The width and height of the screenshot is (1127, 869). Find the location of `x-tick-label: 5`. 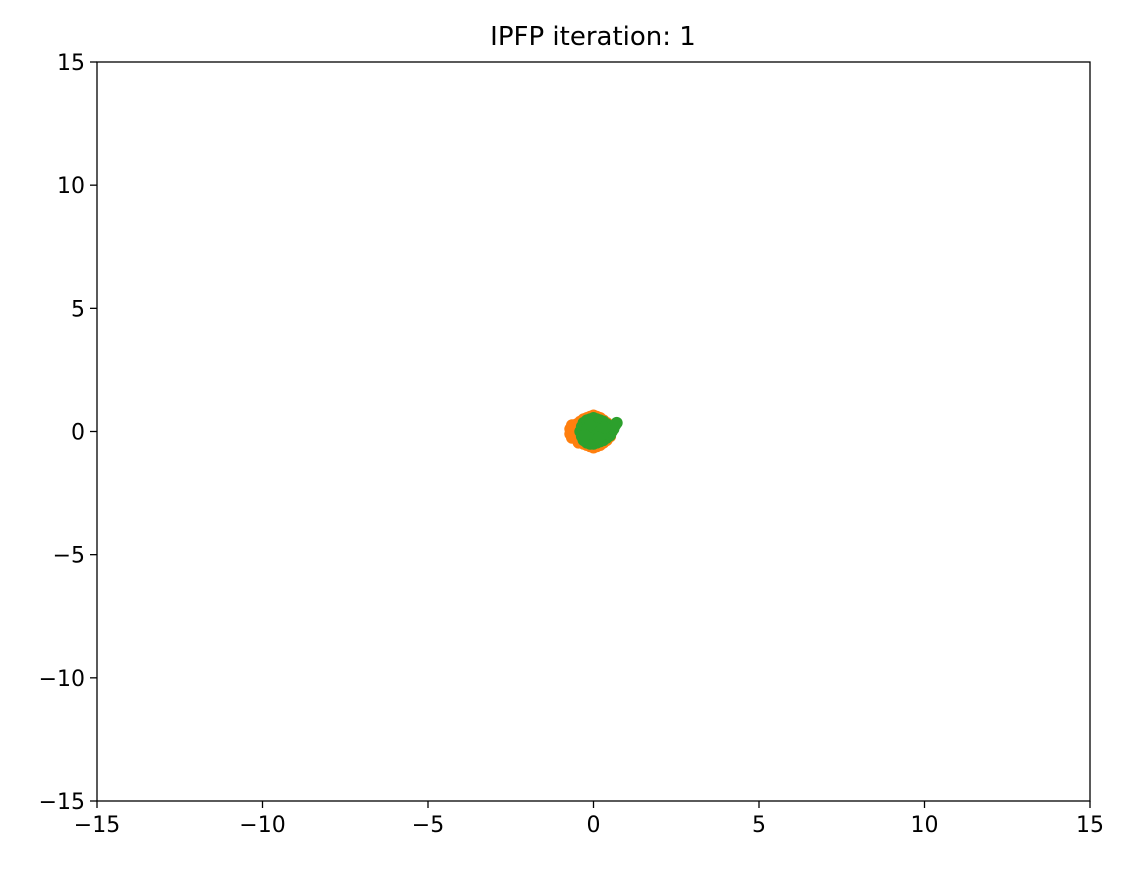

x-tick-label: 5 is located at coordinates (759, 825).